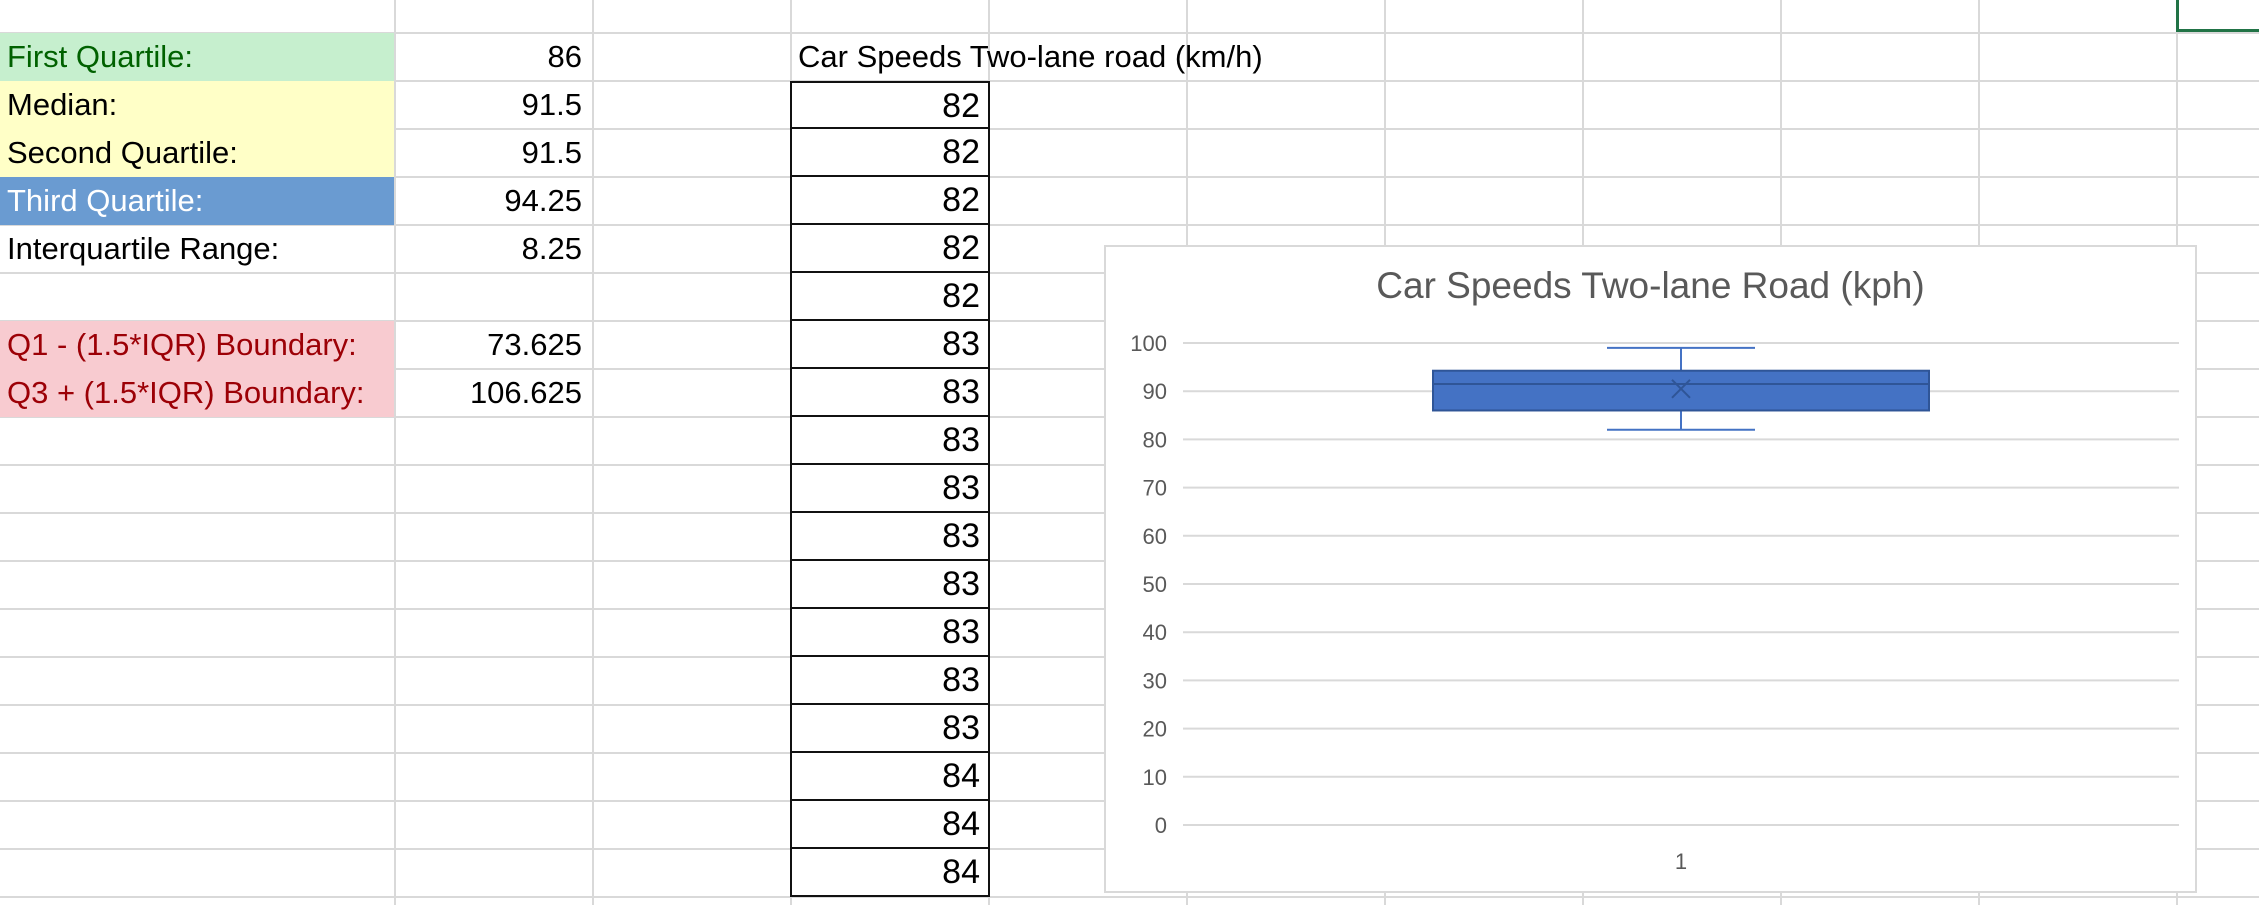  I want to click on stat-value, so click(492, 297).